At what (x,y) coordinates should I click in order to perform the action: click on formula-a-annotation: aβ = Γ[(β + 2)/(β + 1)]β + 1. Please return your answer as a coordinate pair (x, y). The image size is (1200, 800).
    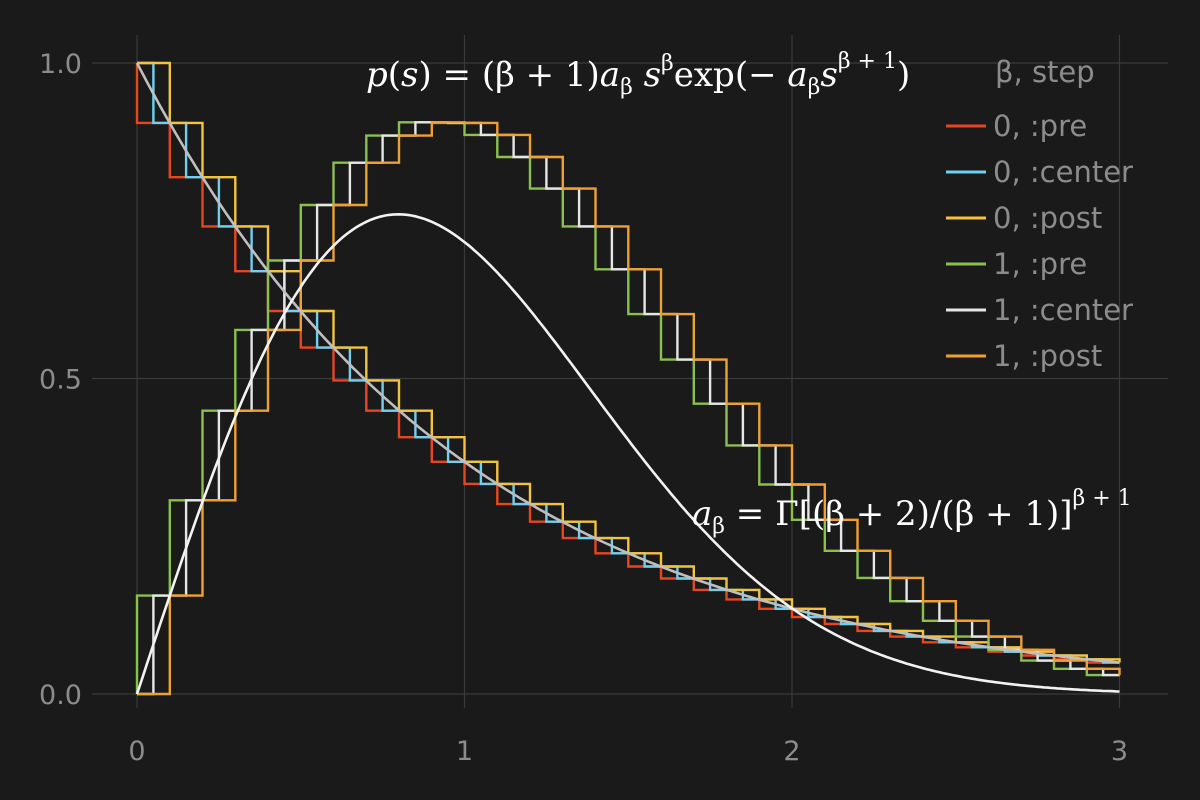
    Looking at the image, I should click on (912, 512).